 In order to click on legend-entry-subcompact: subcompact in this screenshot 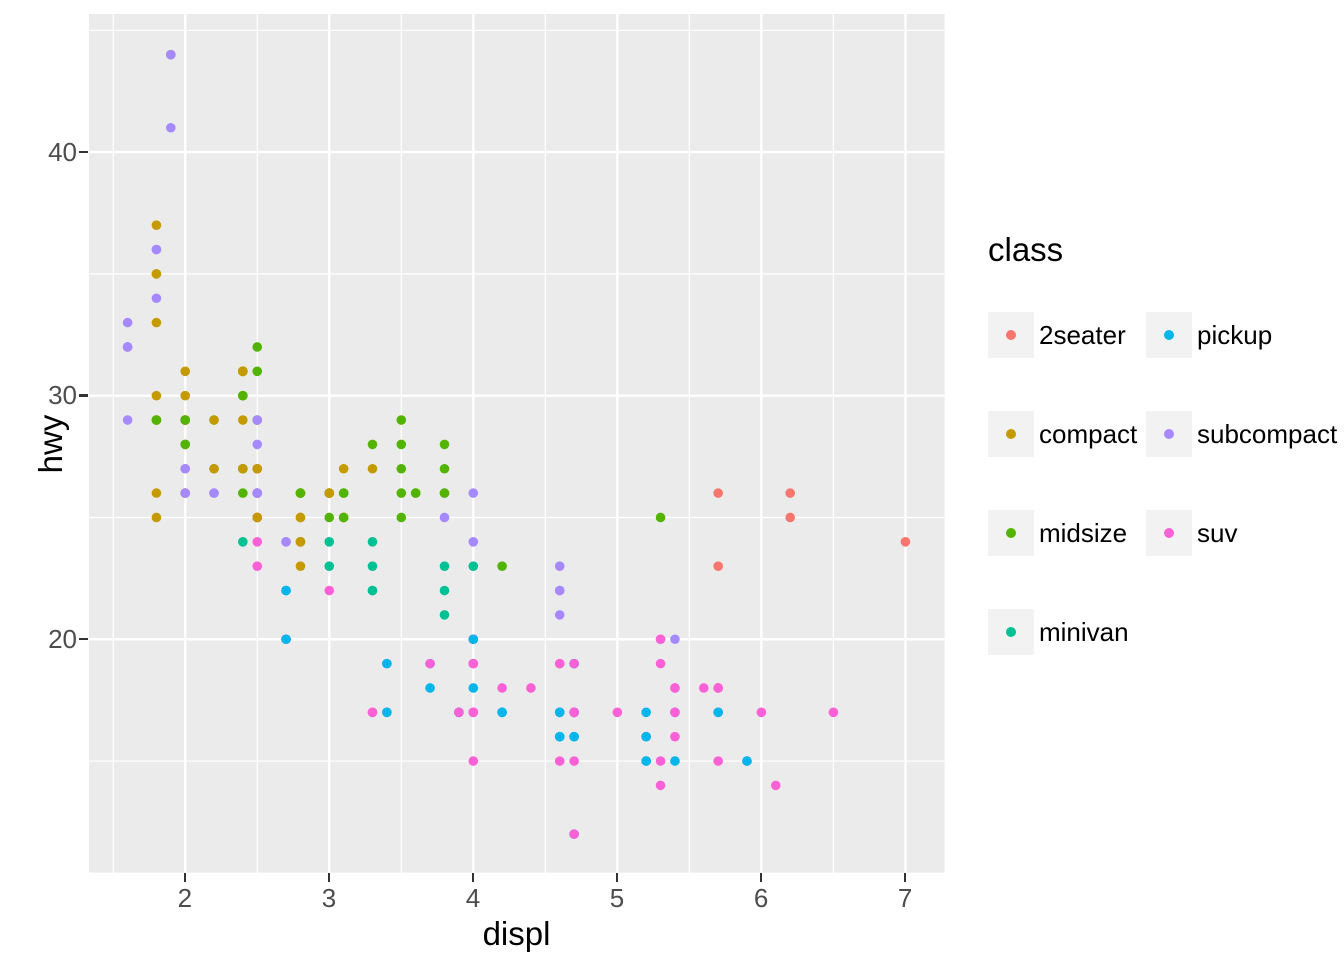, I will do `click(1241, 434)`.